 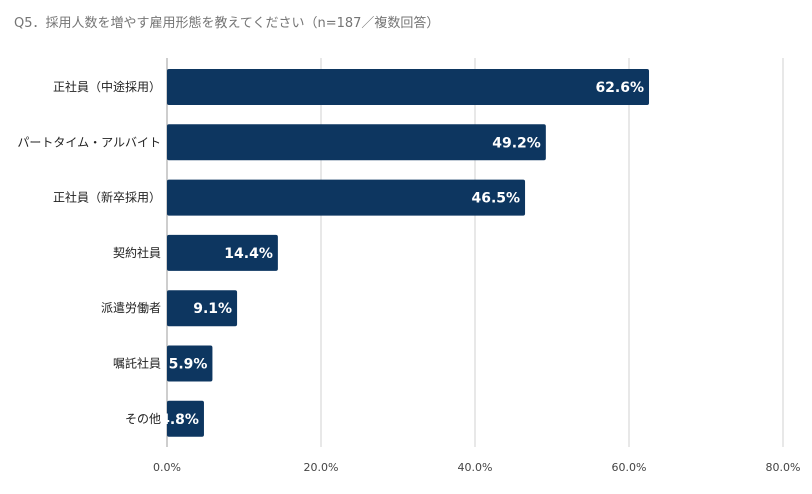 I want to click on category-label: 契約社員, so click(x=137, y=252).